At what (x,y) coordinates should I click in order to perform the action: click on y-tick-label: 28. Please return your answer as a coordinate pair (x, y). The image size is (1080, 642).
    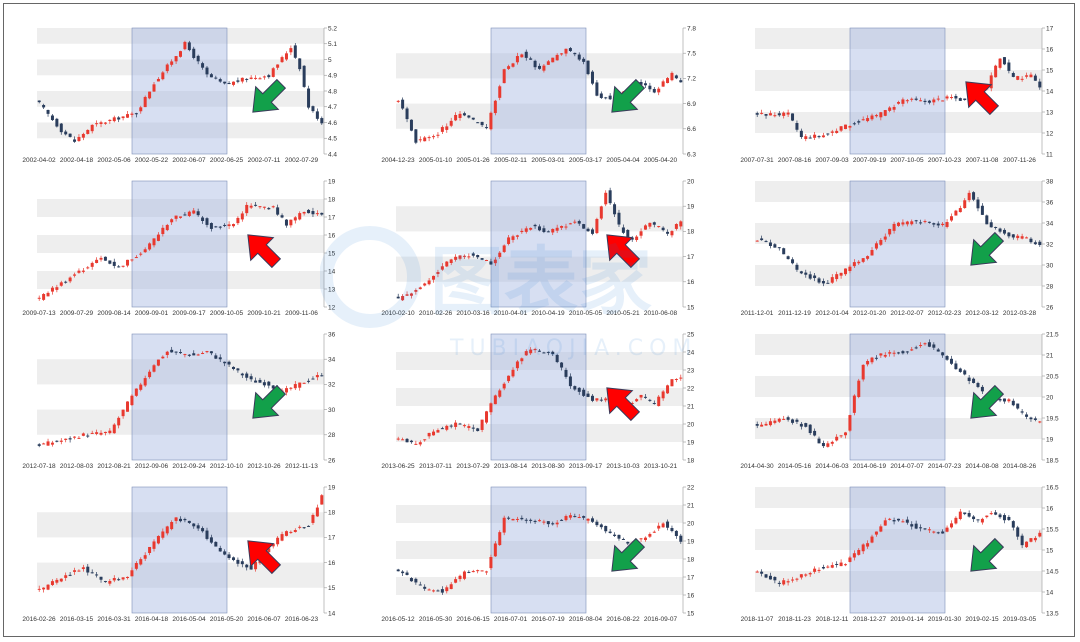
    Looking at the image, I should click on (332, 435).